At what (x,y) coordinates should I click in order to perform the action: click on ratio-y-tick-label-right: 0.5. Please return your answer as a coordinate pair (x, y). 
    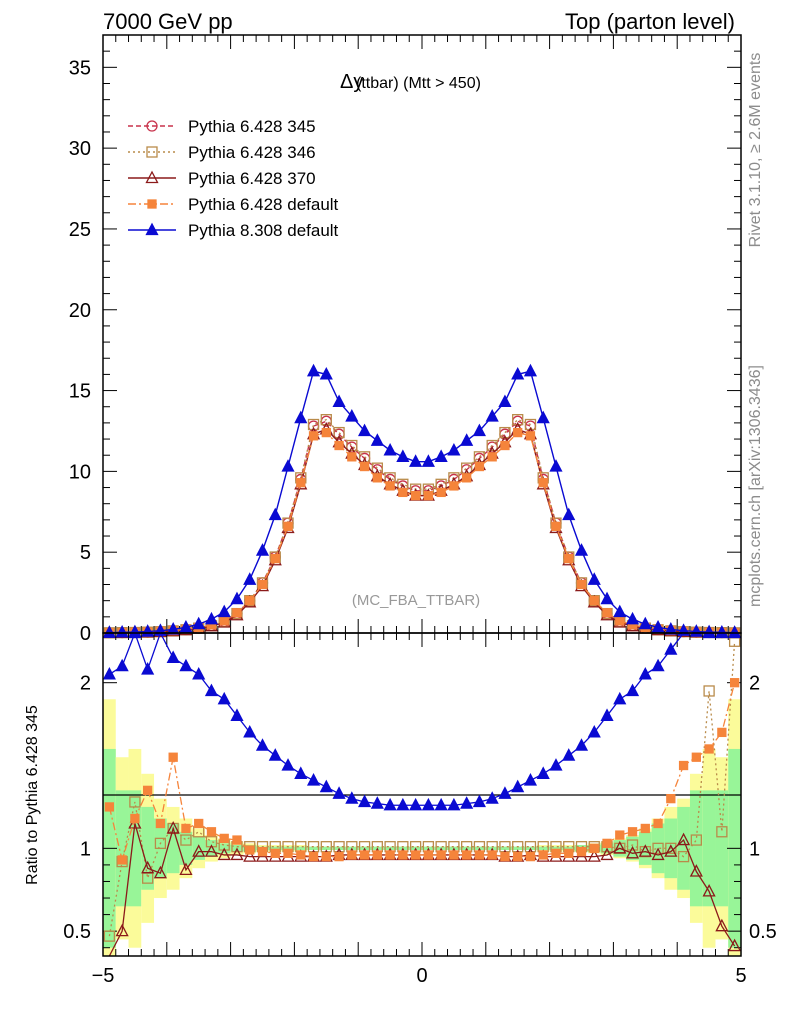
    Looking at the image, I should click on (763, 932).